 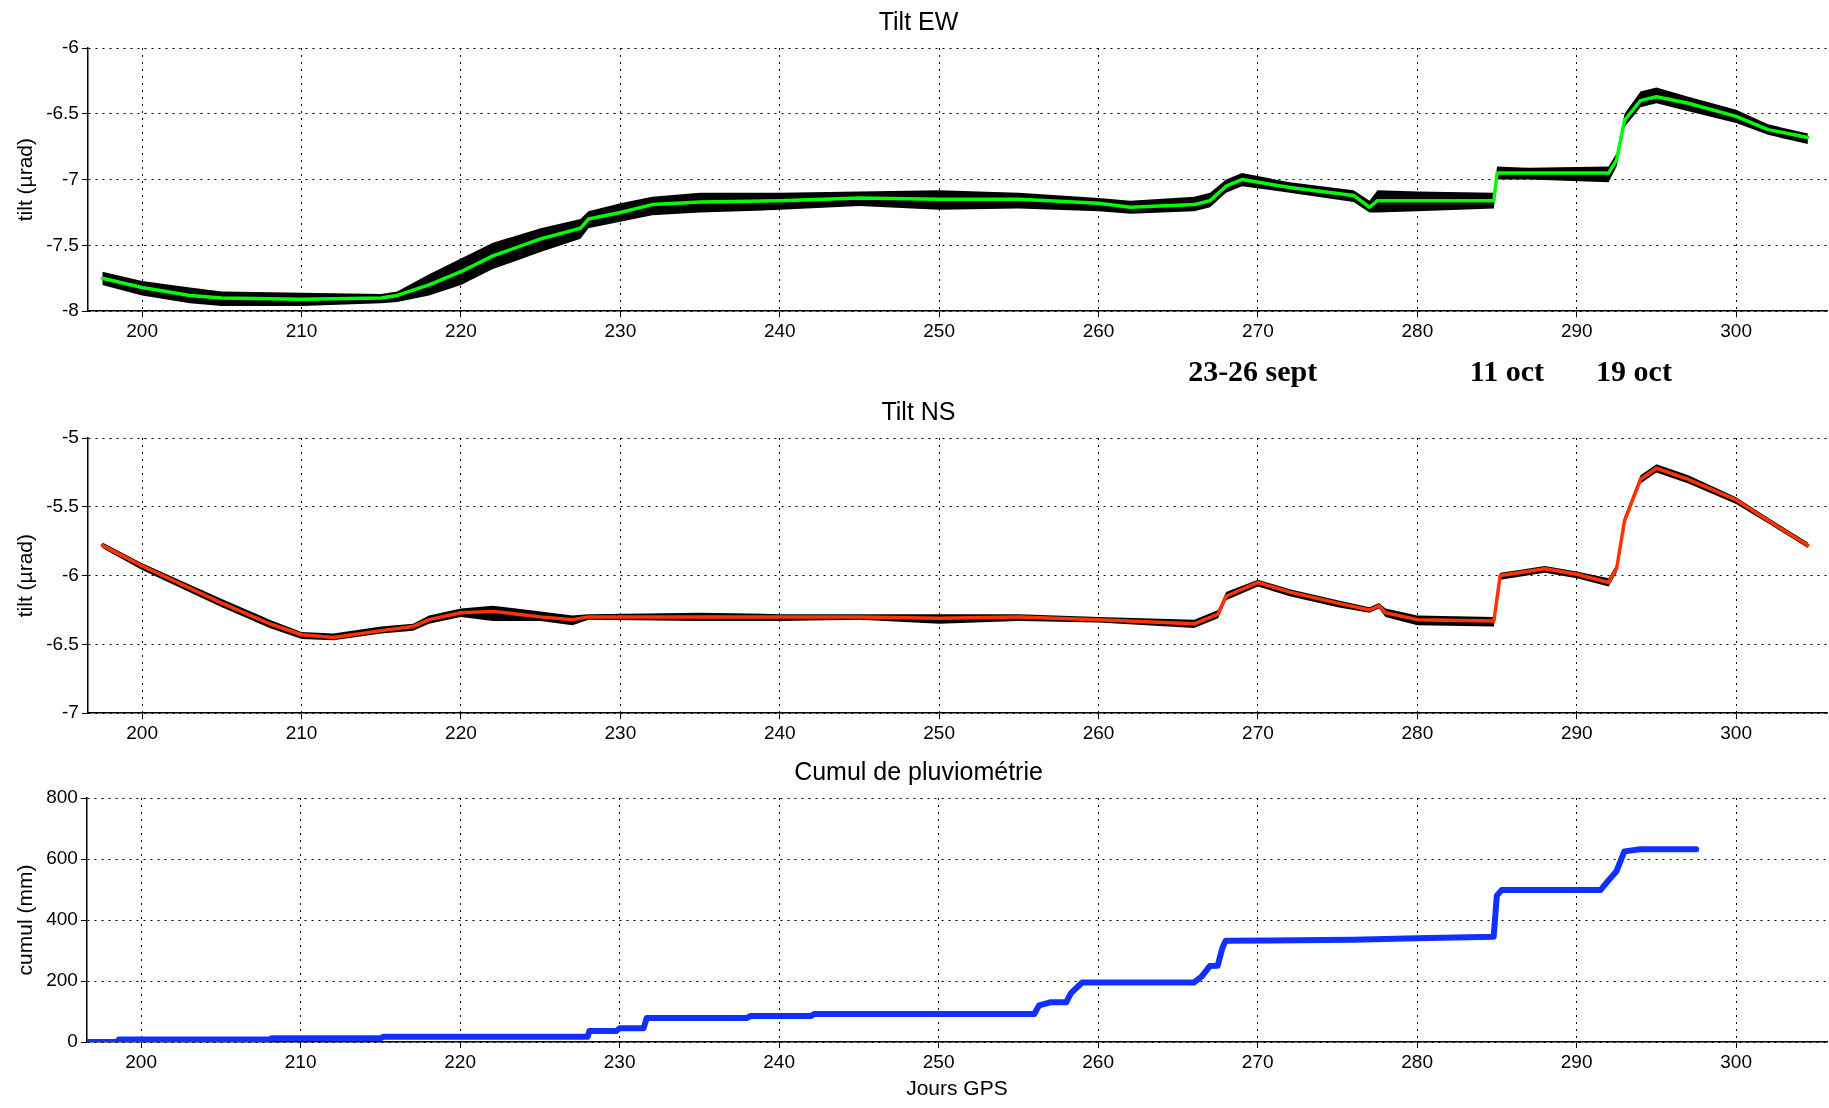 I want to click on text: 23-26 sept, so click(x=1253, y=370).